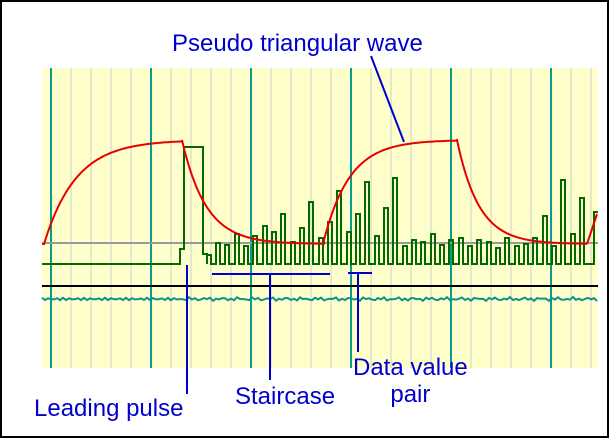 Image resolution: width=609 pixels, height=438 pixels. Describe the element at coordinates (319, 299) in the screenshot. I see `baseline-trace` at that location.